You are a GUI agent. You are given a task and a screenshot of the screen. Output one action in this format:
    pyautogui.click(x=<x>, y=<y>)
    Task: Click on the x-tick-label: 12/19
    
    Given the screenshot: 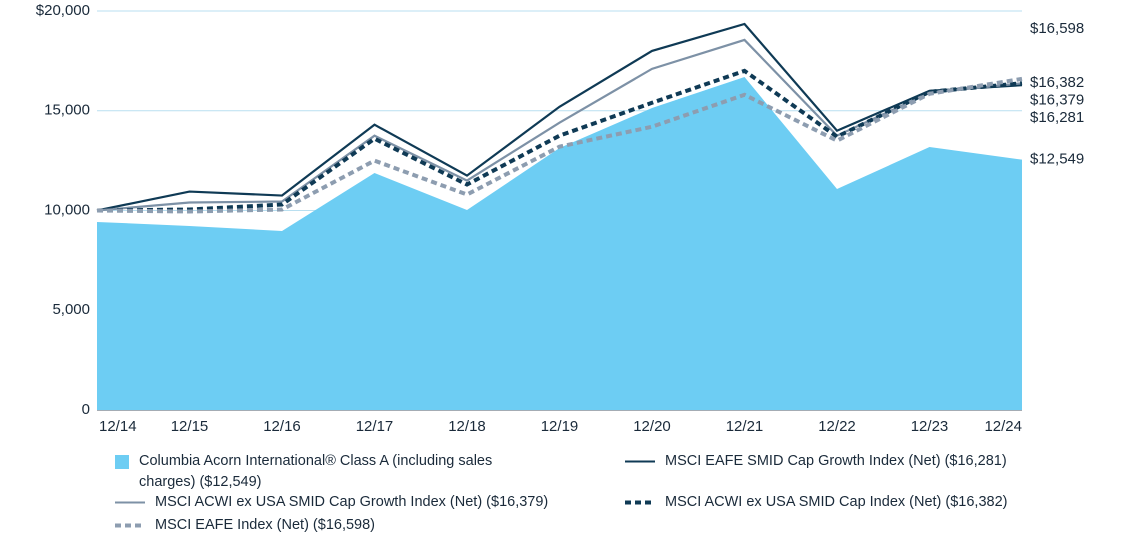 What is the action you would take?
    pyautogui.click(x=560, y=426)
    